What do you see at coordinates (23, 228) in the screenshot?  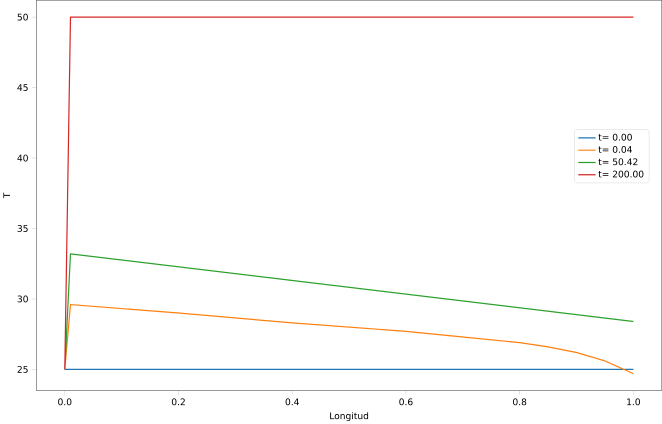 I see `y-tick-label: 35` at bounding box center [23, 228].